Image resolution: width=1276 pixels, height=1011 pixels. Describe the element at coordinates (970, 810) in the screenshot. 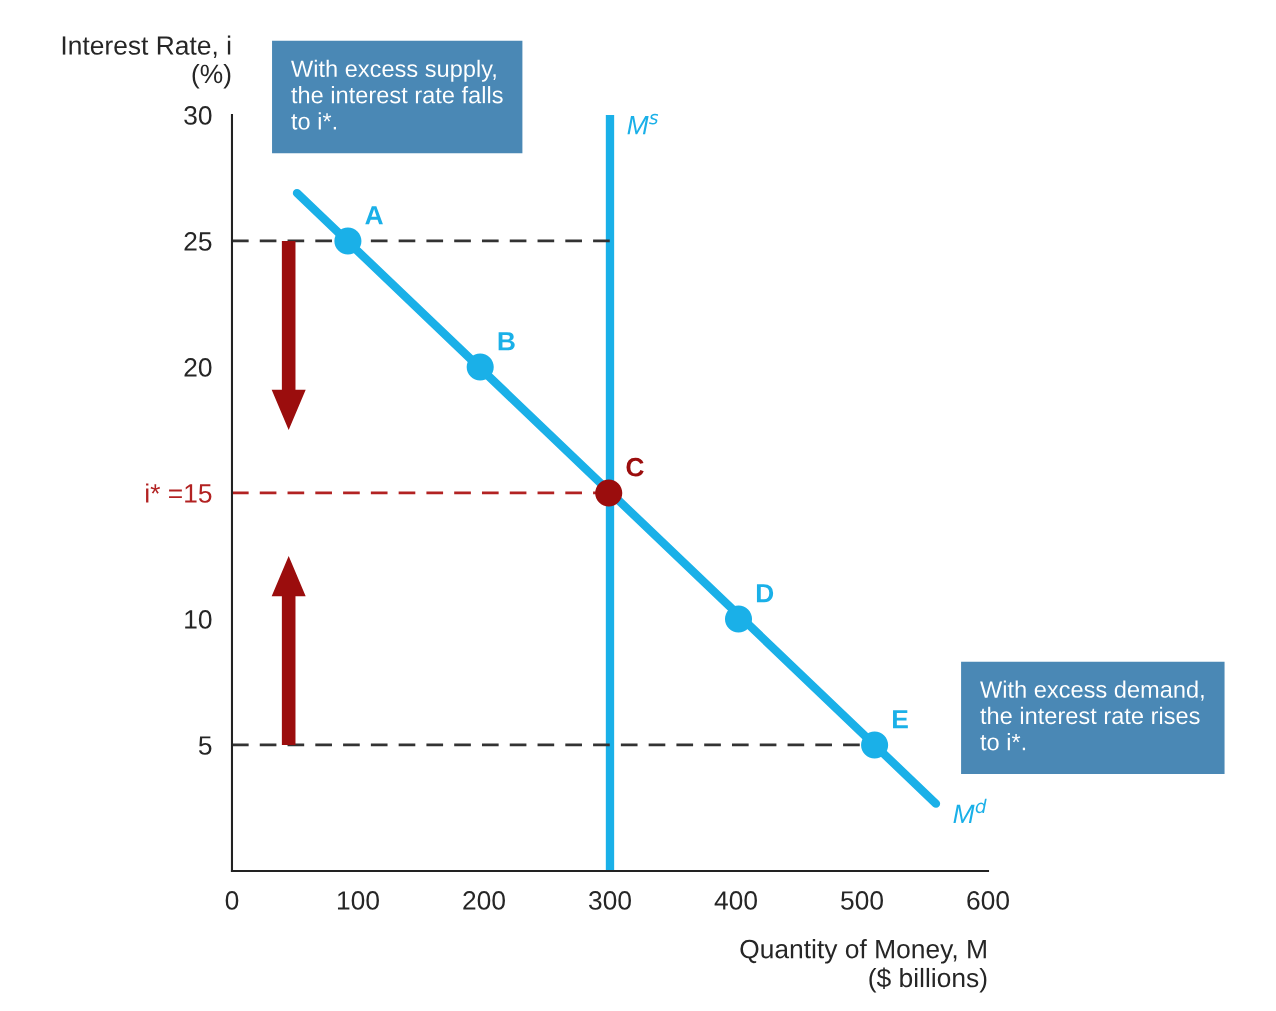

I see `annotation: M$^{d}$` at that location.